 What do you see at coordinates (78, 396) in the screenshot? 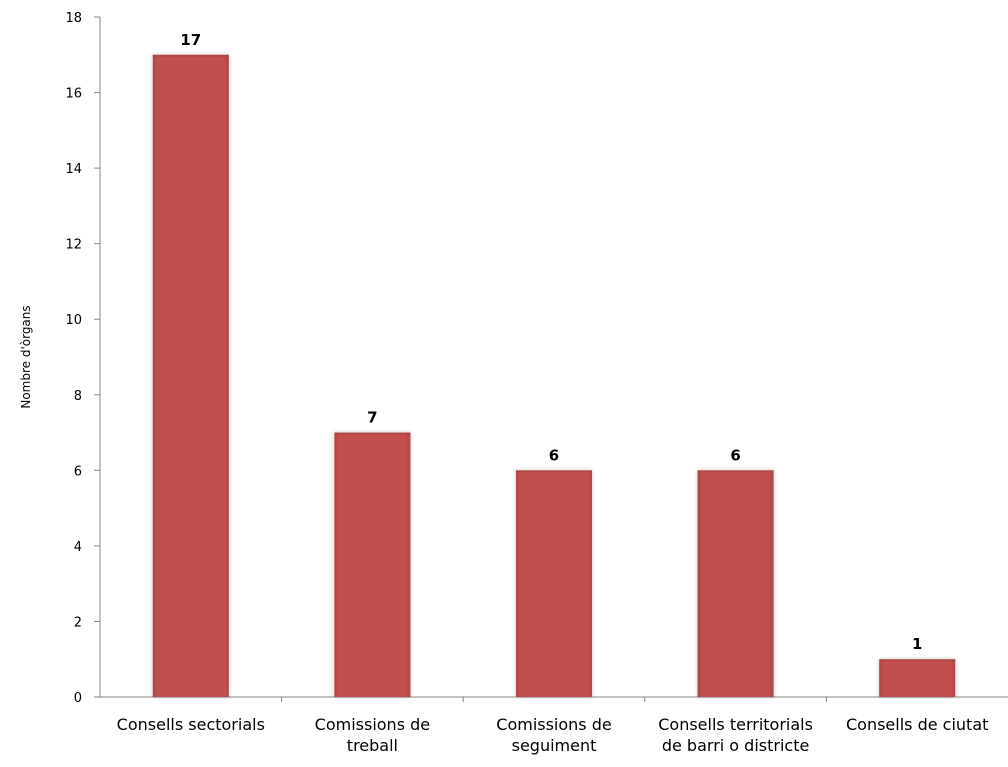
I see `y-tick-label: 8` at bounding box center [78, 396].